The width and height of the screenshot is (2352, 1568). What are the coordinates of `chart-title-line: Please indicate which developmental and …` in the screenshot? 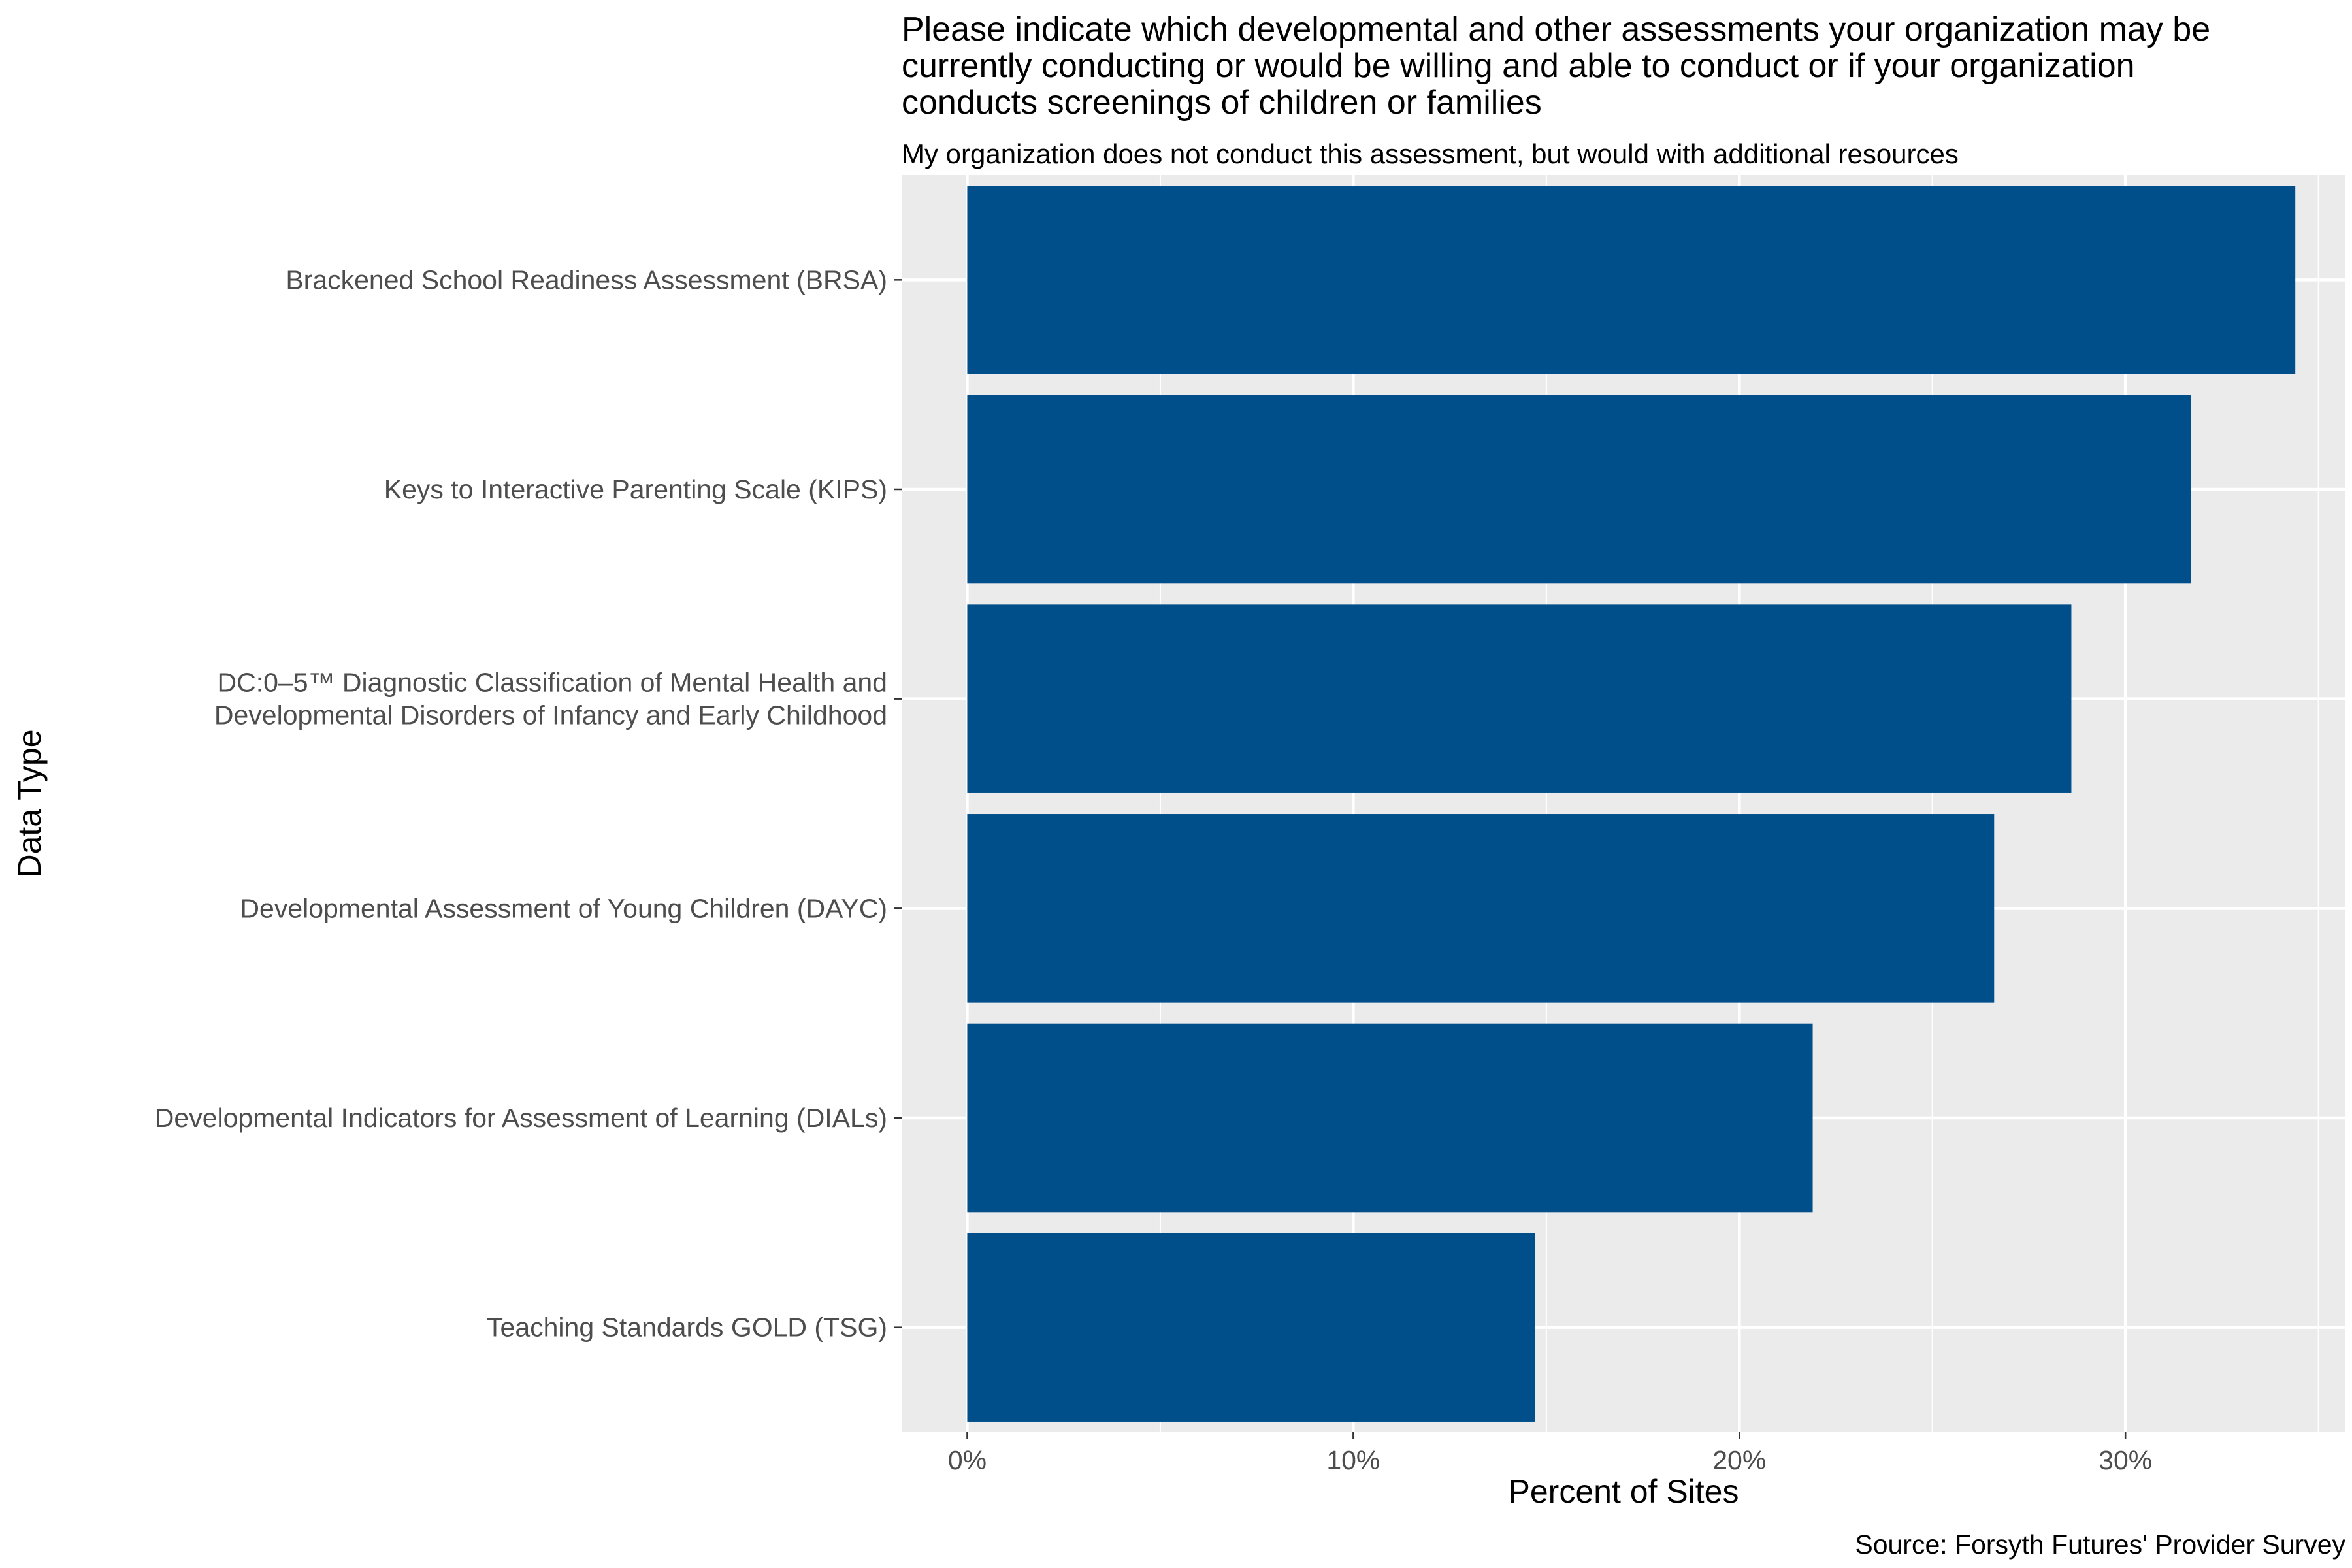 It's located at (1556, 29).